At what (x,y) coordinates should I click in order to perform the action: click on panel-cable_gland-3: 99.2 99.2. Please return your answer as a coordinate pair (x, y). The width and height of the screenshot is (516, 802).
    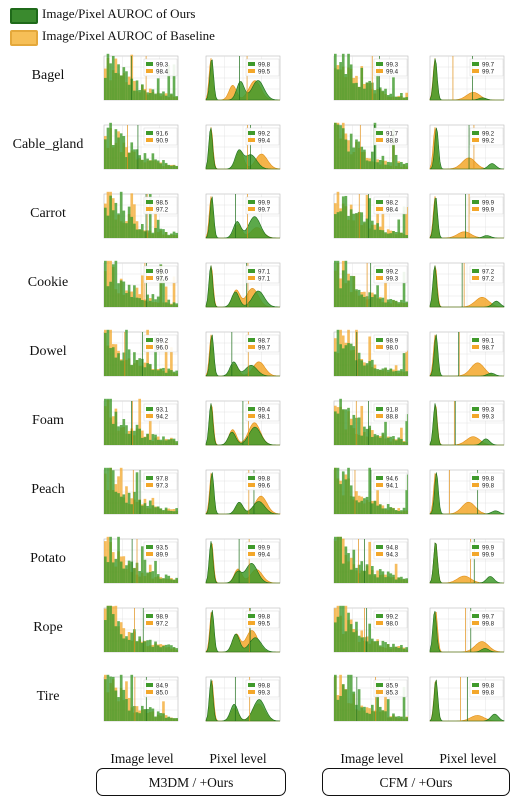
    Looking at the image, I should click on (465, 148).